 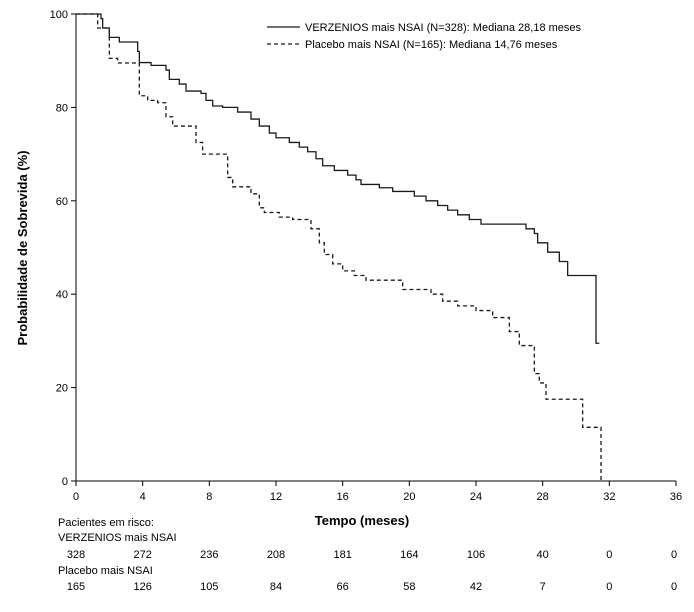 What do you see at coordinates (142, 587) in the screenshot?
I see `risk-count: 126` at bounding box center [142, 587].